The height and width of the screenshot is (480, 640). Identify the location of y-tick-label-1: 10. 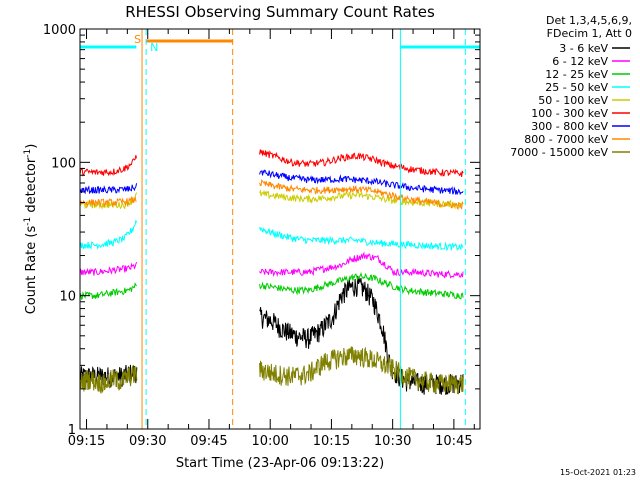
(67, 297).